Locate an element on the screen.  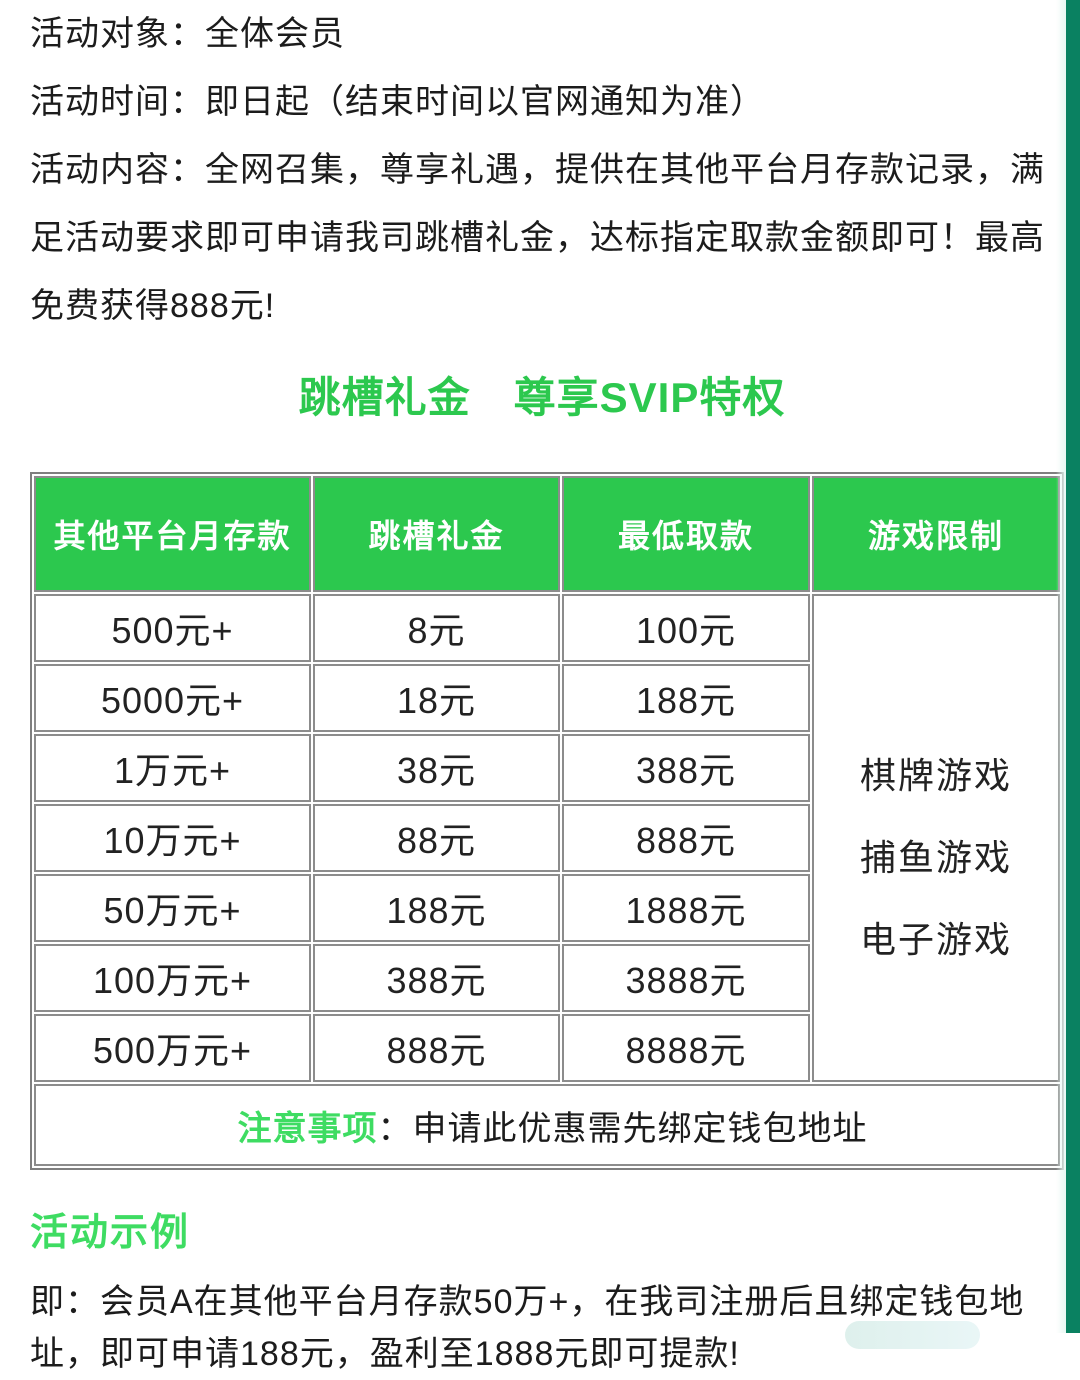
table-note-row: 注意事项：申请此优惠需先绑定钱包地址 is located at coordinates (547, 1125).